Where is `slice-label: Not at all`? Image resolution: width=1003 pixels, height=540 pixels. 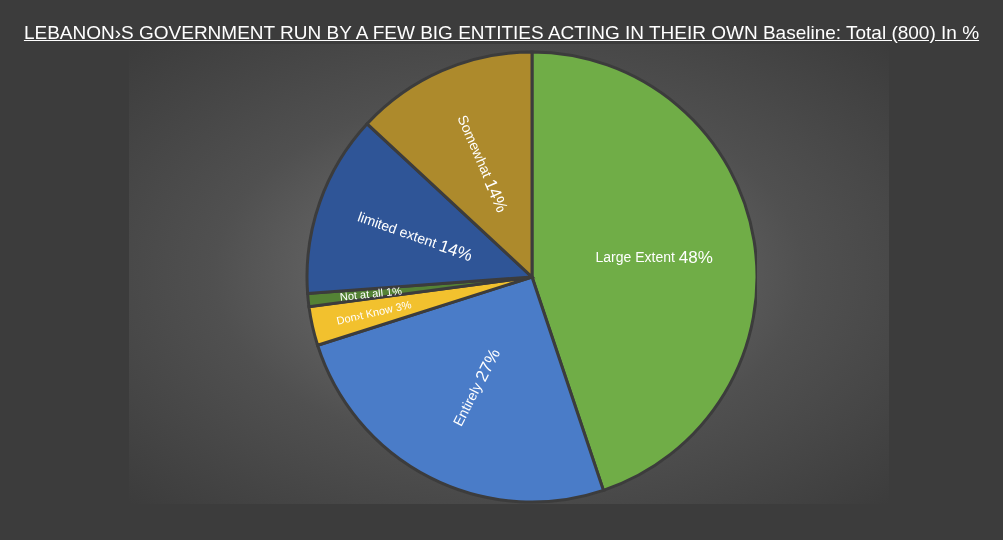
slice-label: Not at all is located at coordinates (363, 294).